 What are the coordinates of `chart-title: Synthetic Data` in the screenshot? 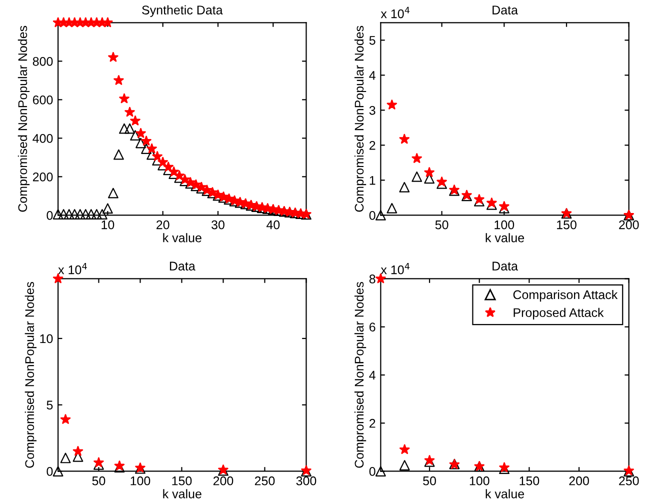 It's located at (182, 11).